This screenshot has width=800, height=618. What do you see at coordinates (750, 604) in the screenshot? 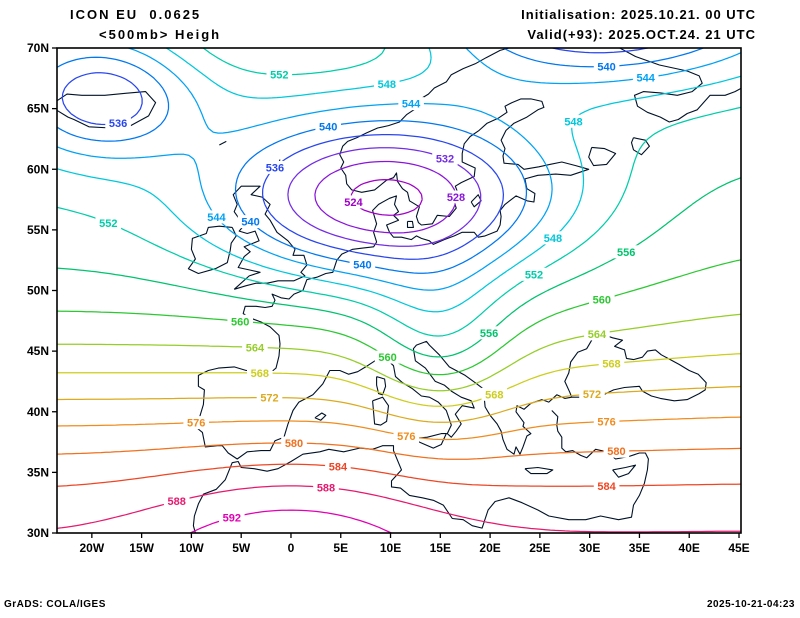
I see `creation-timestamp: 2025-10-21-04:23` at bounding box center [750, 604].